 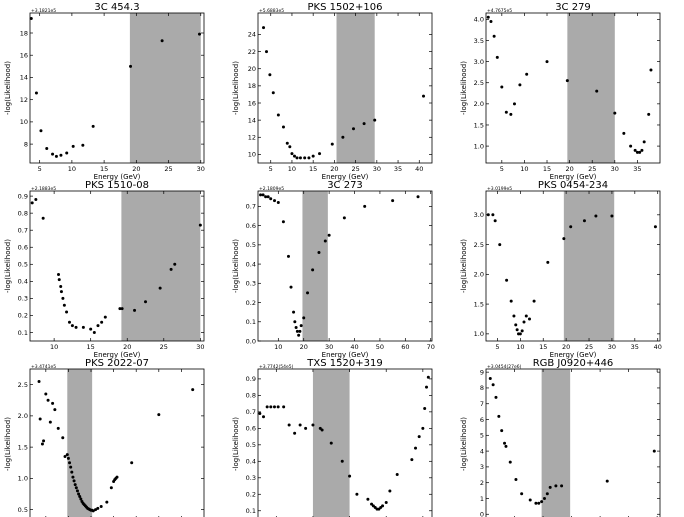 I want to click on y-tick-label: 0.7, so click(x=251, y=412).